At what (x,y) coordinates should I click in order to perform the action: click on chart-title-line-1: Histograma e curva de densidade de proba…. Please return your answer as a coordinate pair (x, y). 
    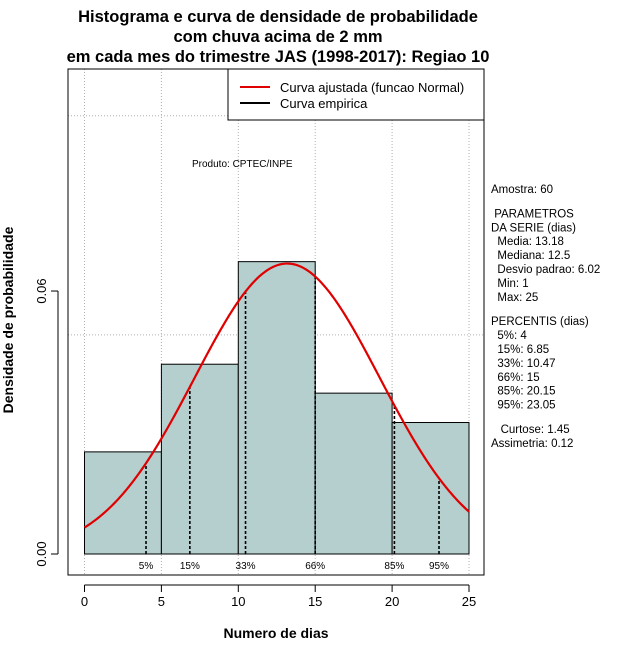
    Looking at the image, I should click on (278, 17).